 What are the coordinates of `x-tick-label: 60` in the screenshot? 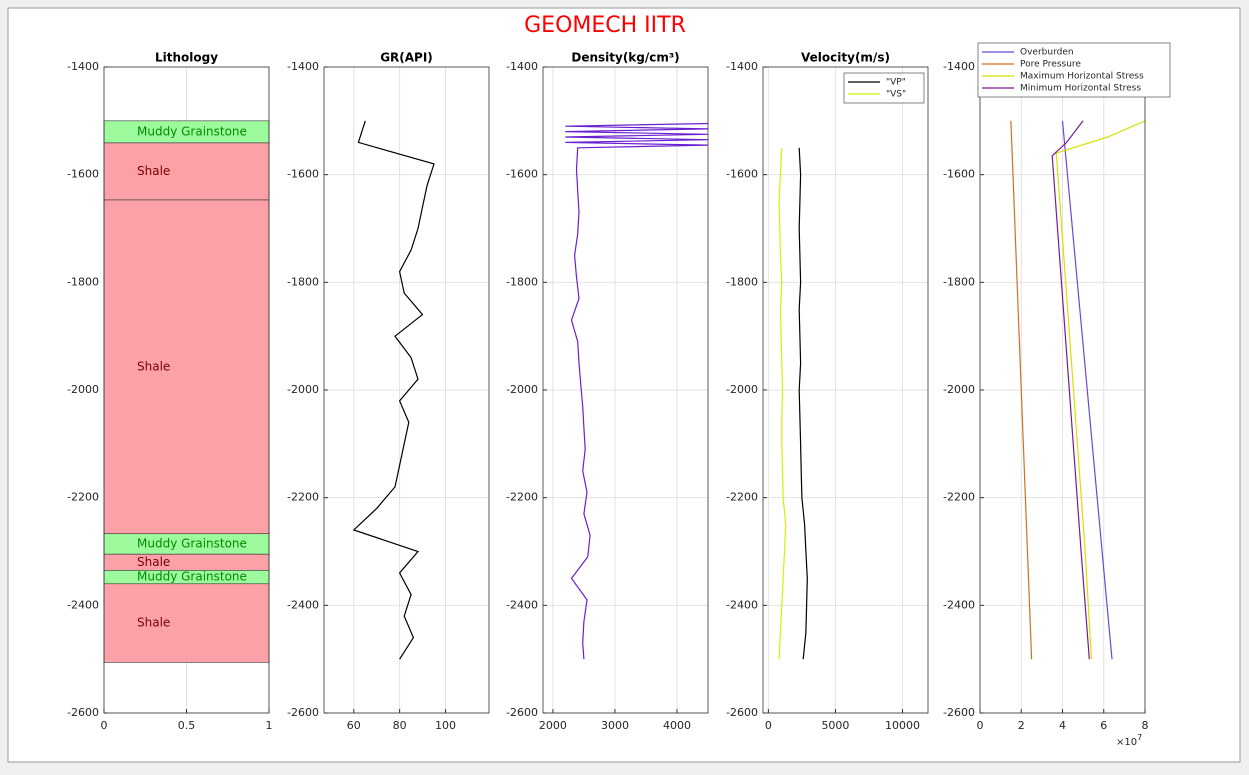 It's located at (354, 725).